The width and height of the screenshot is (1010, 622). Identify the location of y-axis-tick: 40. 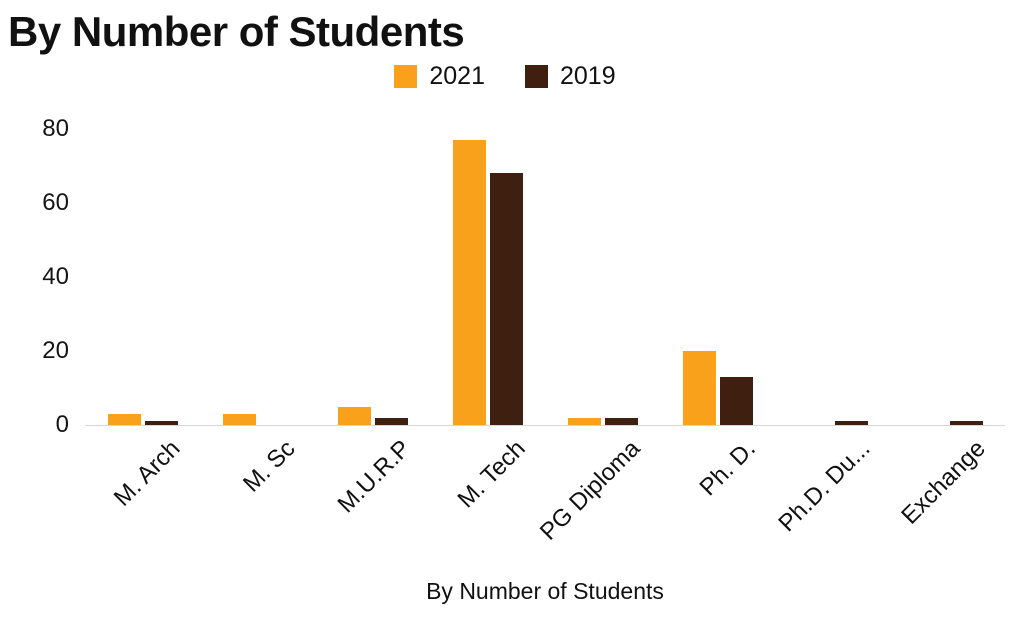
(55, 276).